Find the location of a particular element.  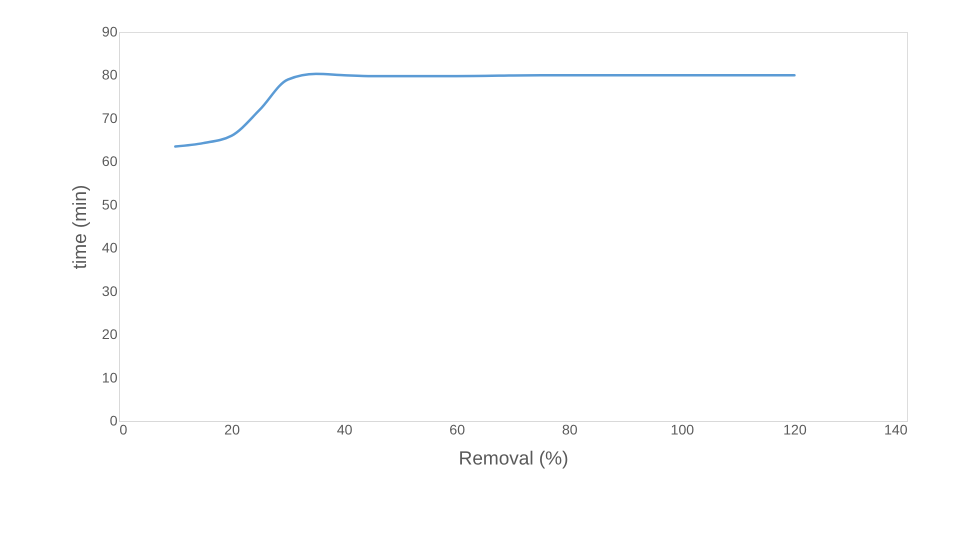

y-tick-label: 20 is located at coordinates (110, 334).